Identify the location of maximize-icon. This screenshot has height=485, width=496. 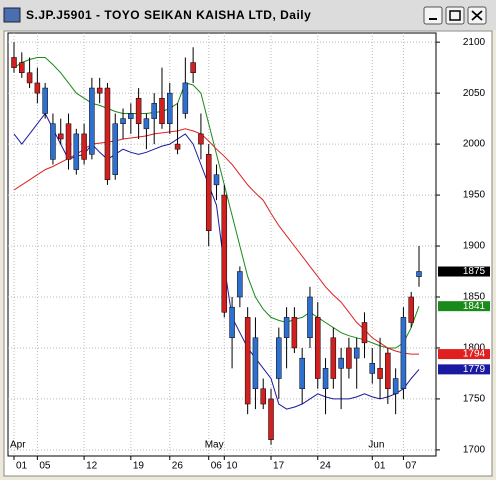
(455, 15).